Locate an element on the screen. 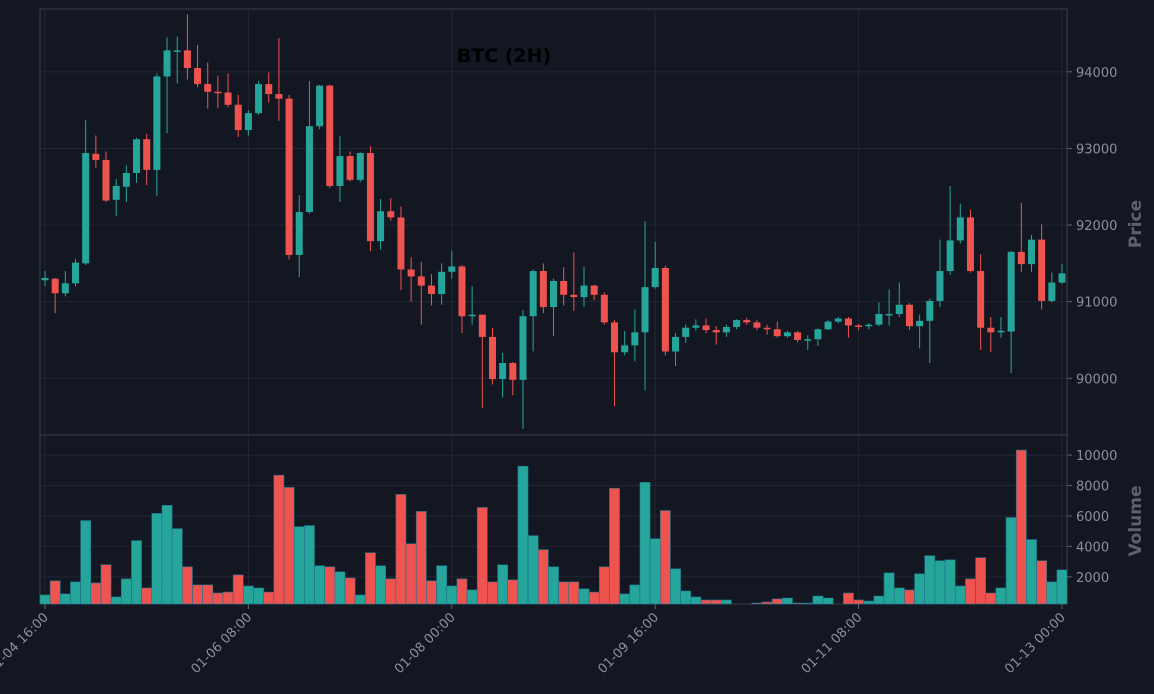  chart-title: BTC (2H) is located at coordinates (504, 56).